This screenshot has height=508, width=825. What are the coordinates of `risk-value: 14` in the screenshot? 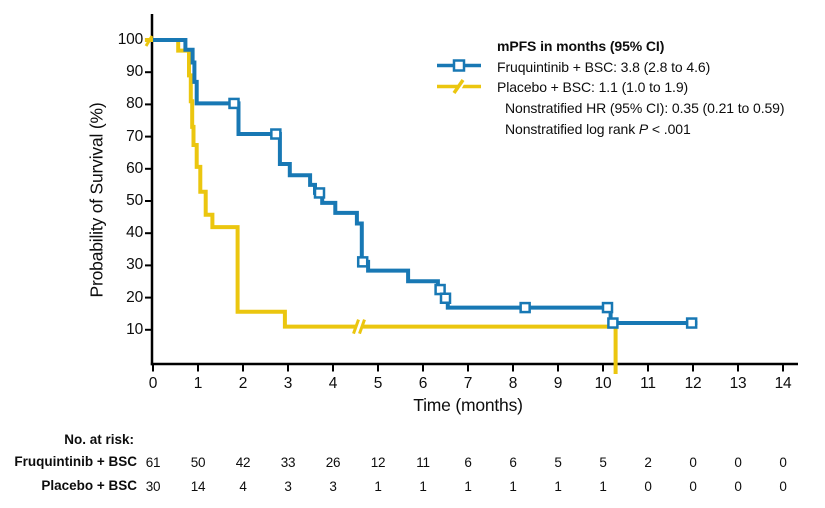 It's located at (198, 486).